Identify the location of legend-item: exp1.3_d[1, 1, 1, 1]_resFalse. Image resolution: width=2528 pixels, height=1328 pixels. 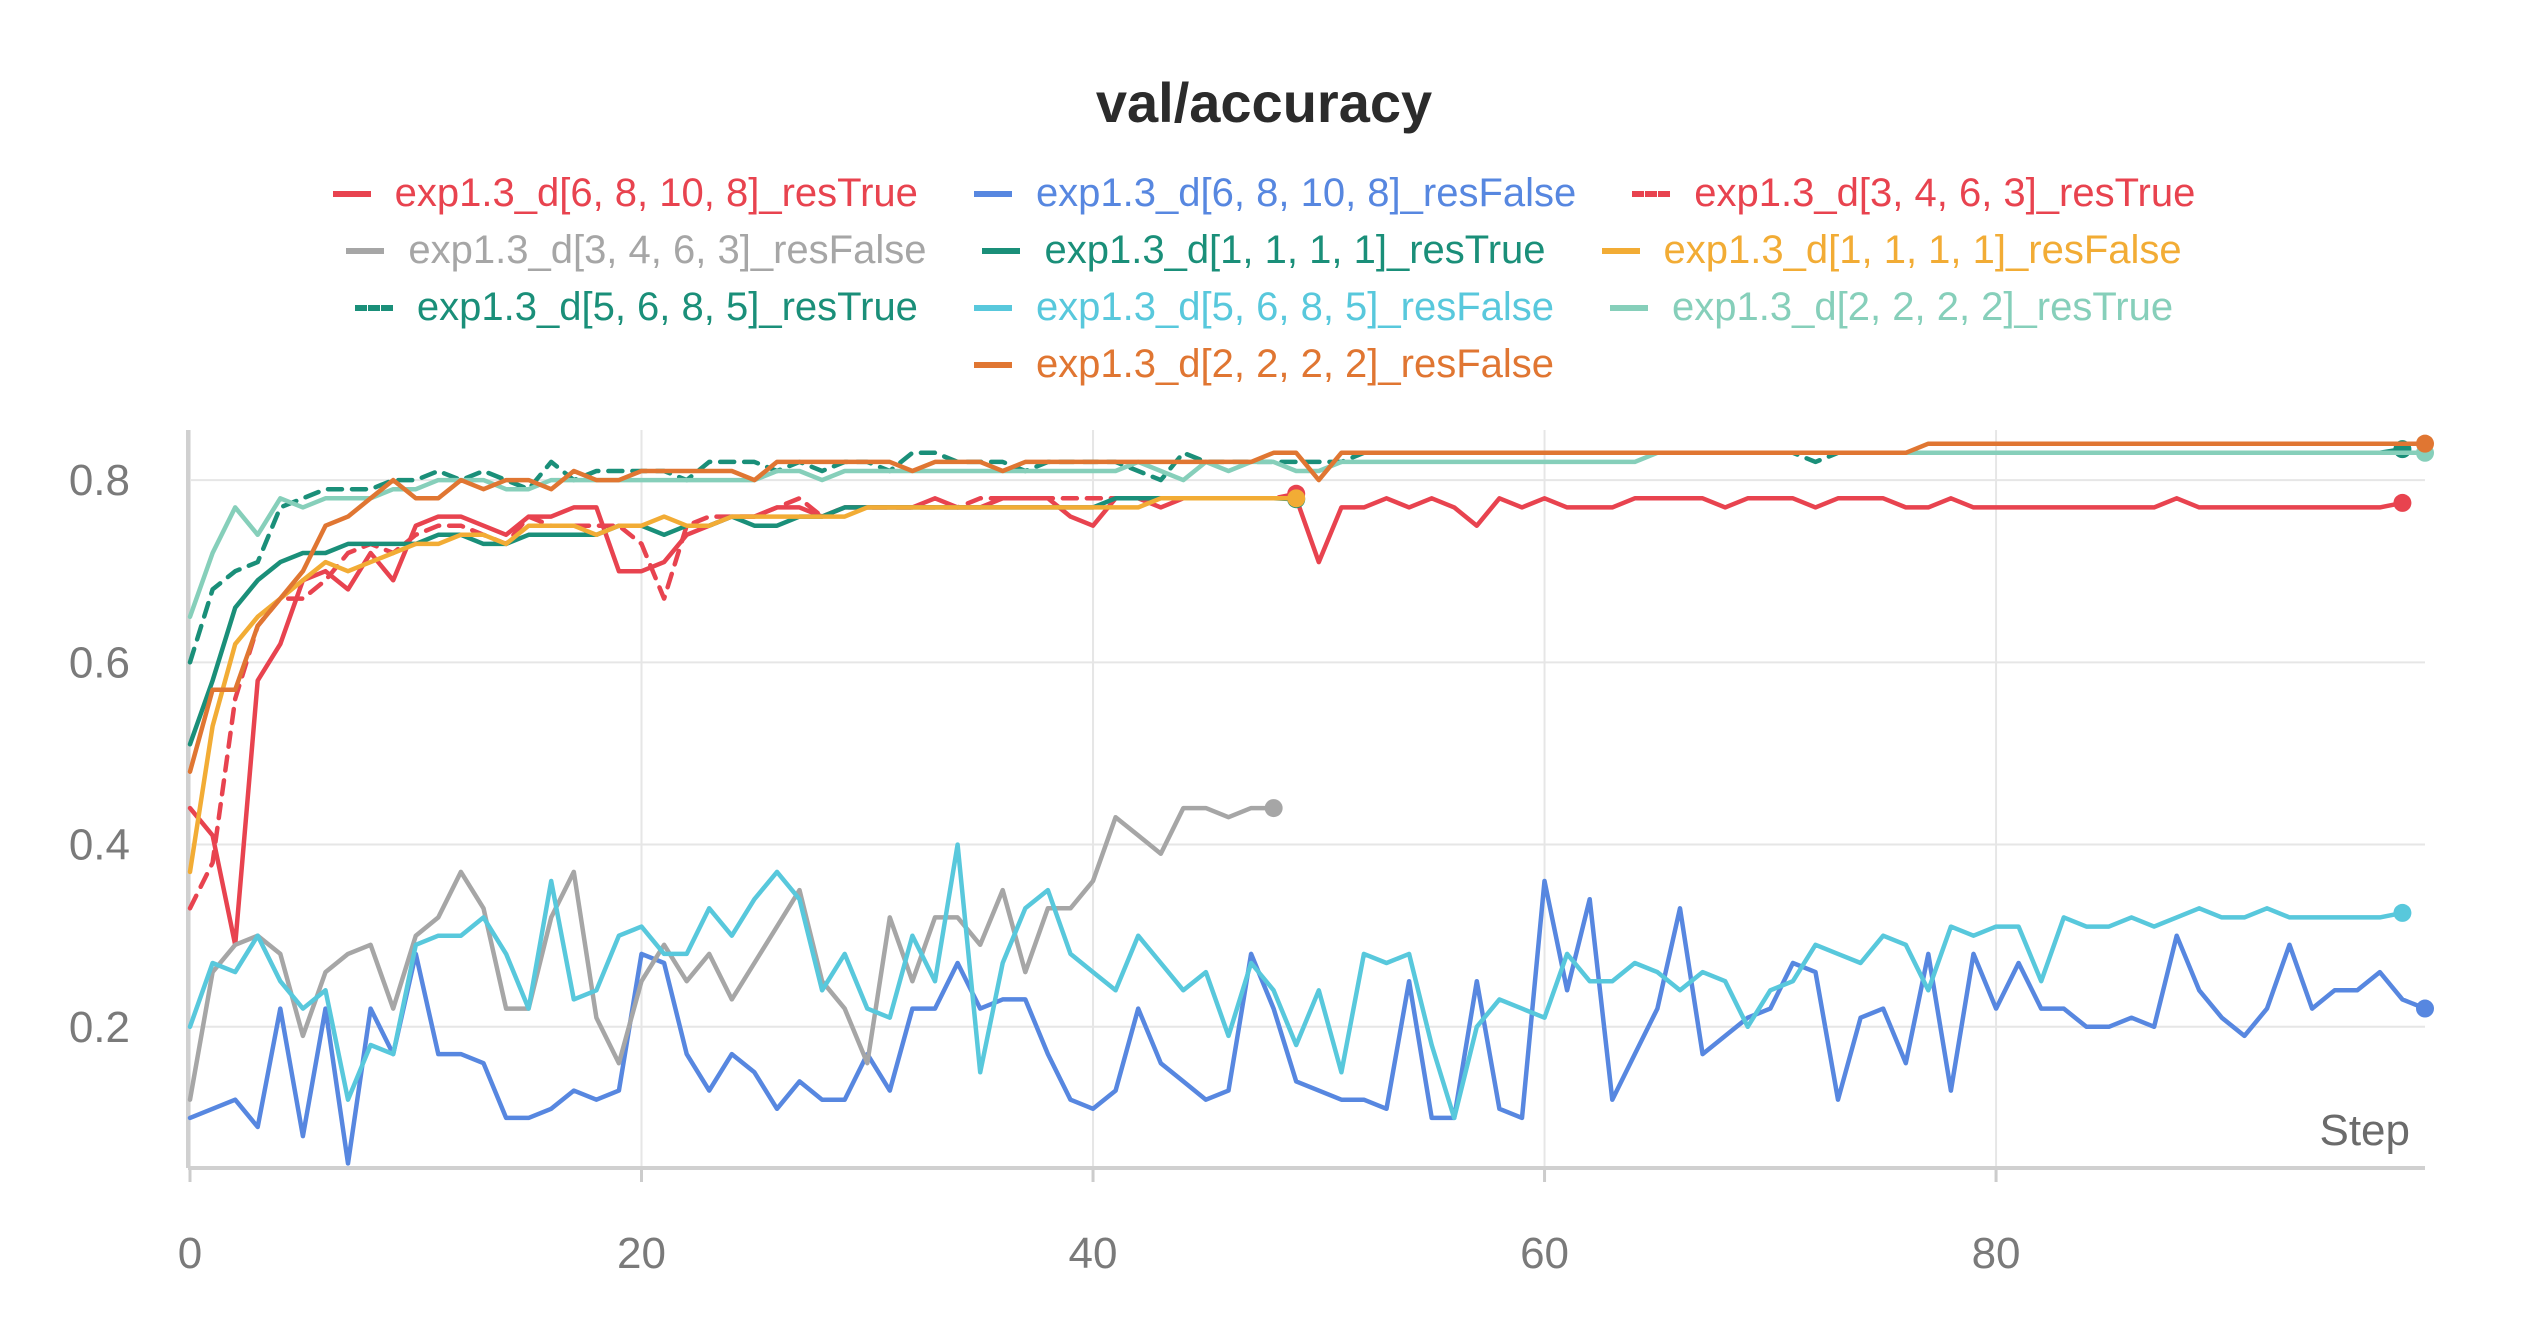
(1891, 250).